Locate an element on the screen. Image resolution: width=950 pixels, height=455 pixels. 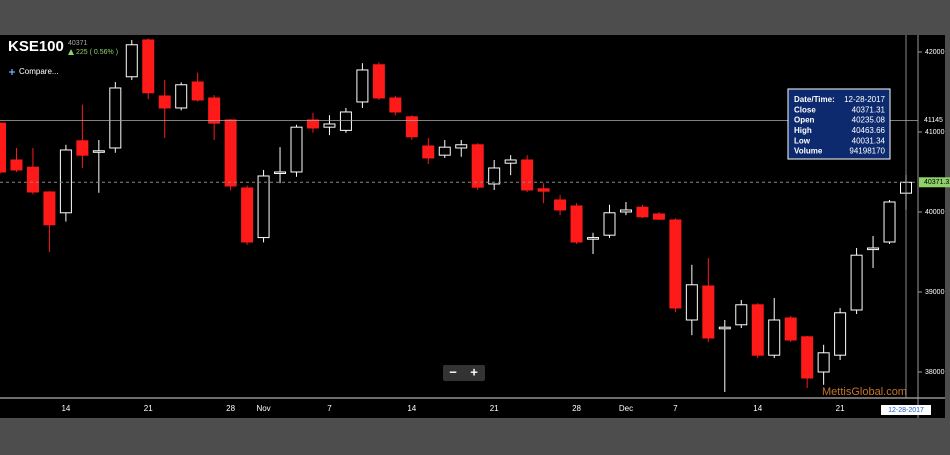
x-tick-label: Nov is located at coordinates (263, 408).